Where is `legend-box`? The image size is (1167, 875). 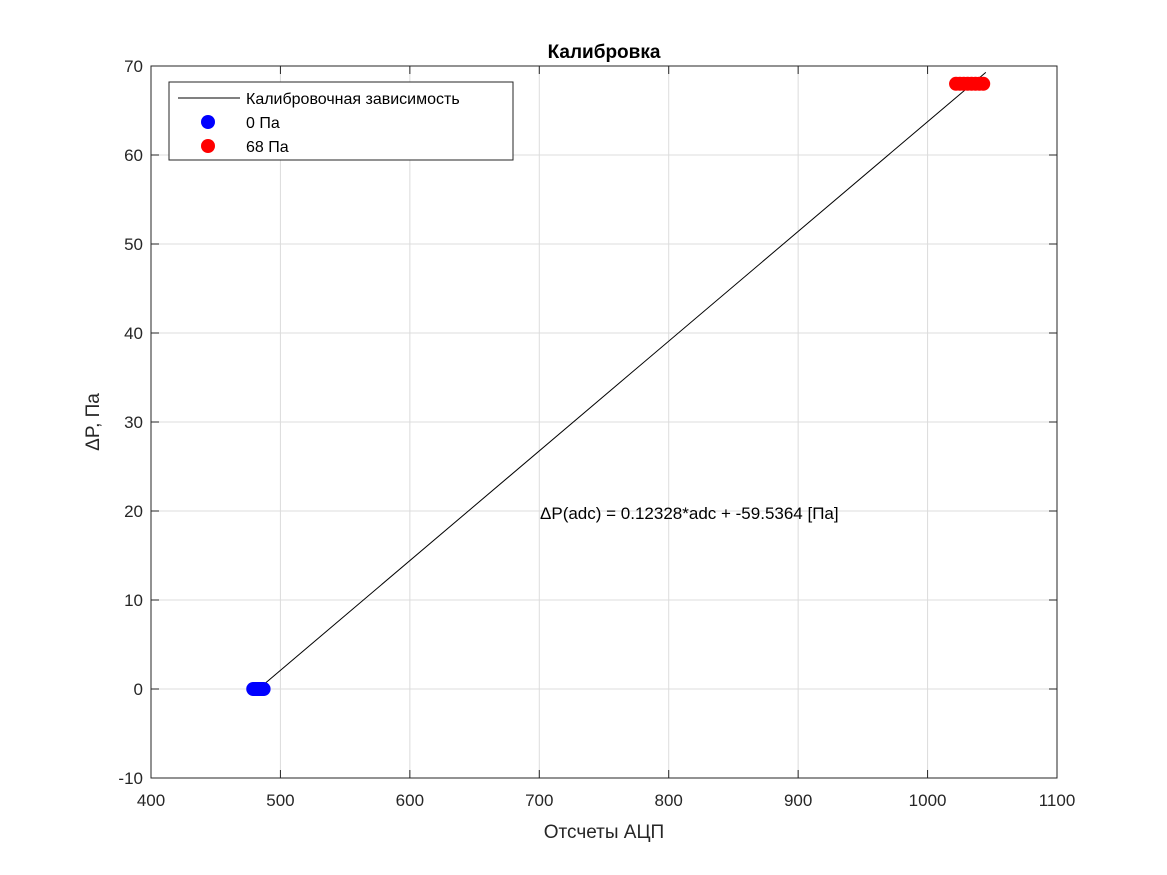
legend-box is located at coordinates (341, 121).